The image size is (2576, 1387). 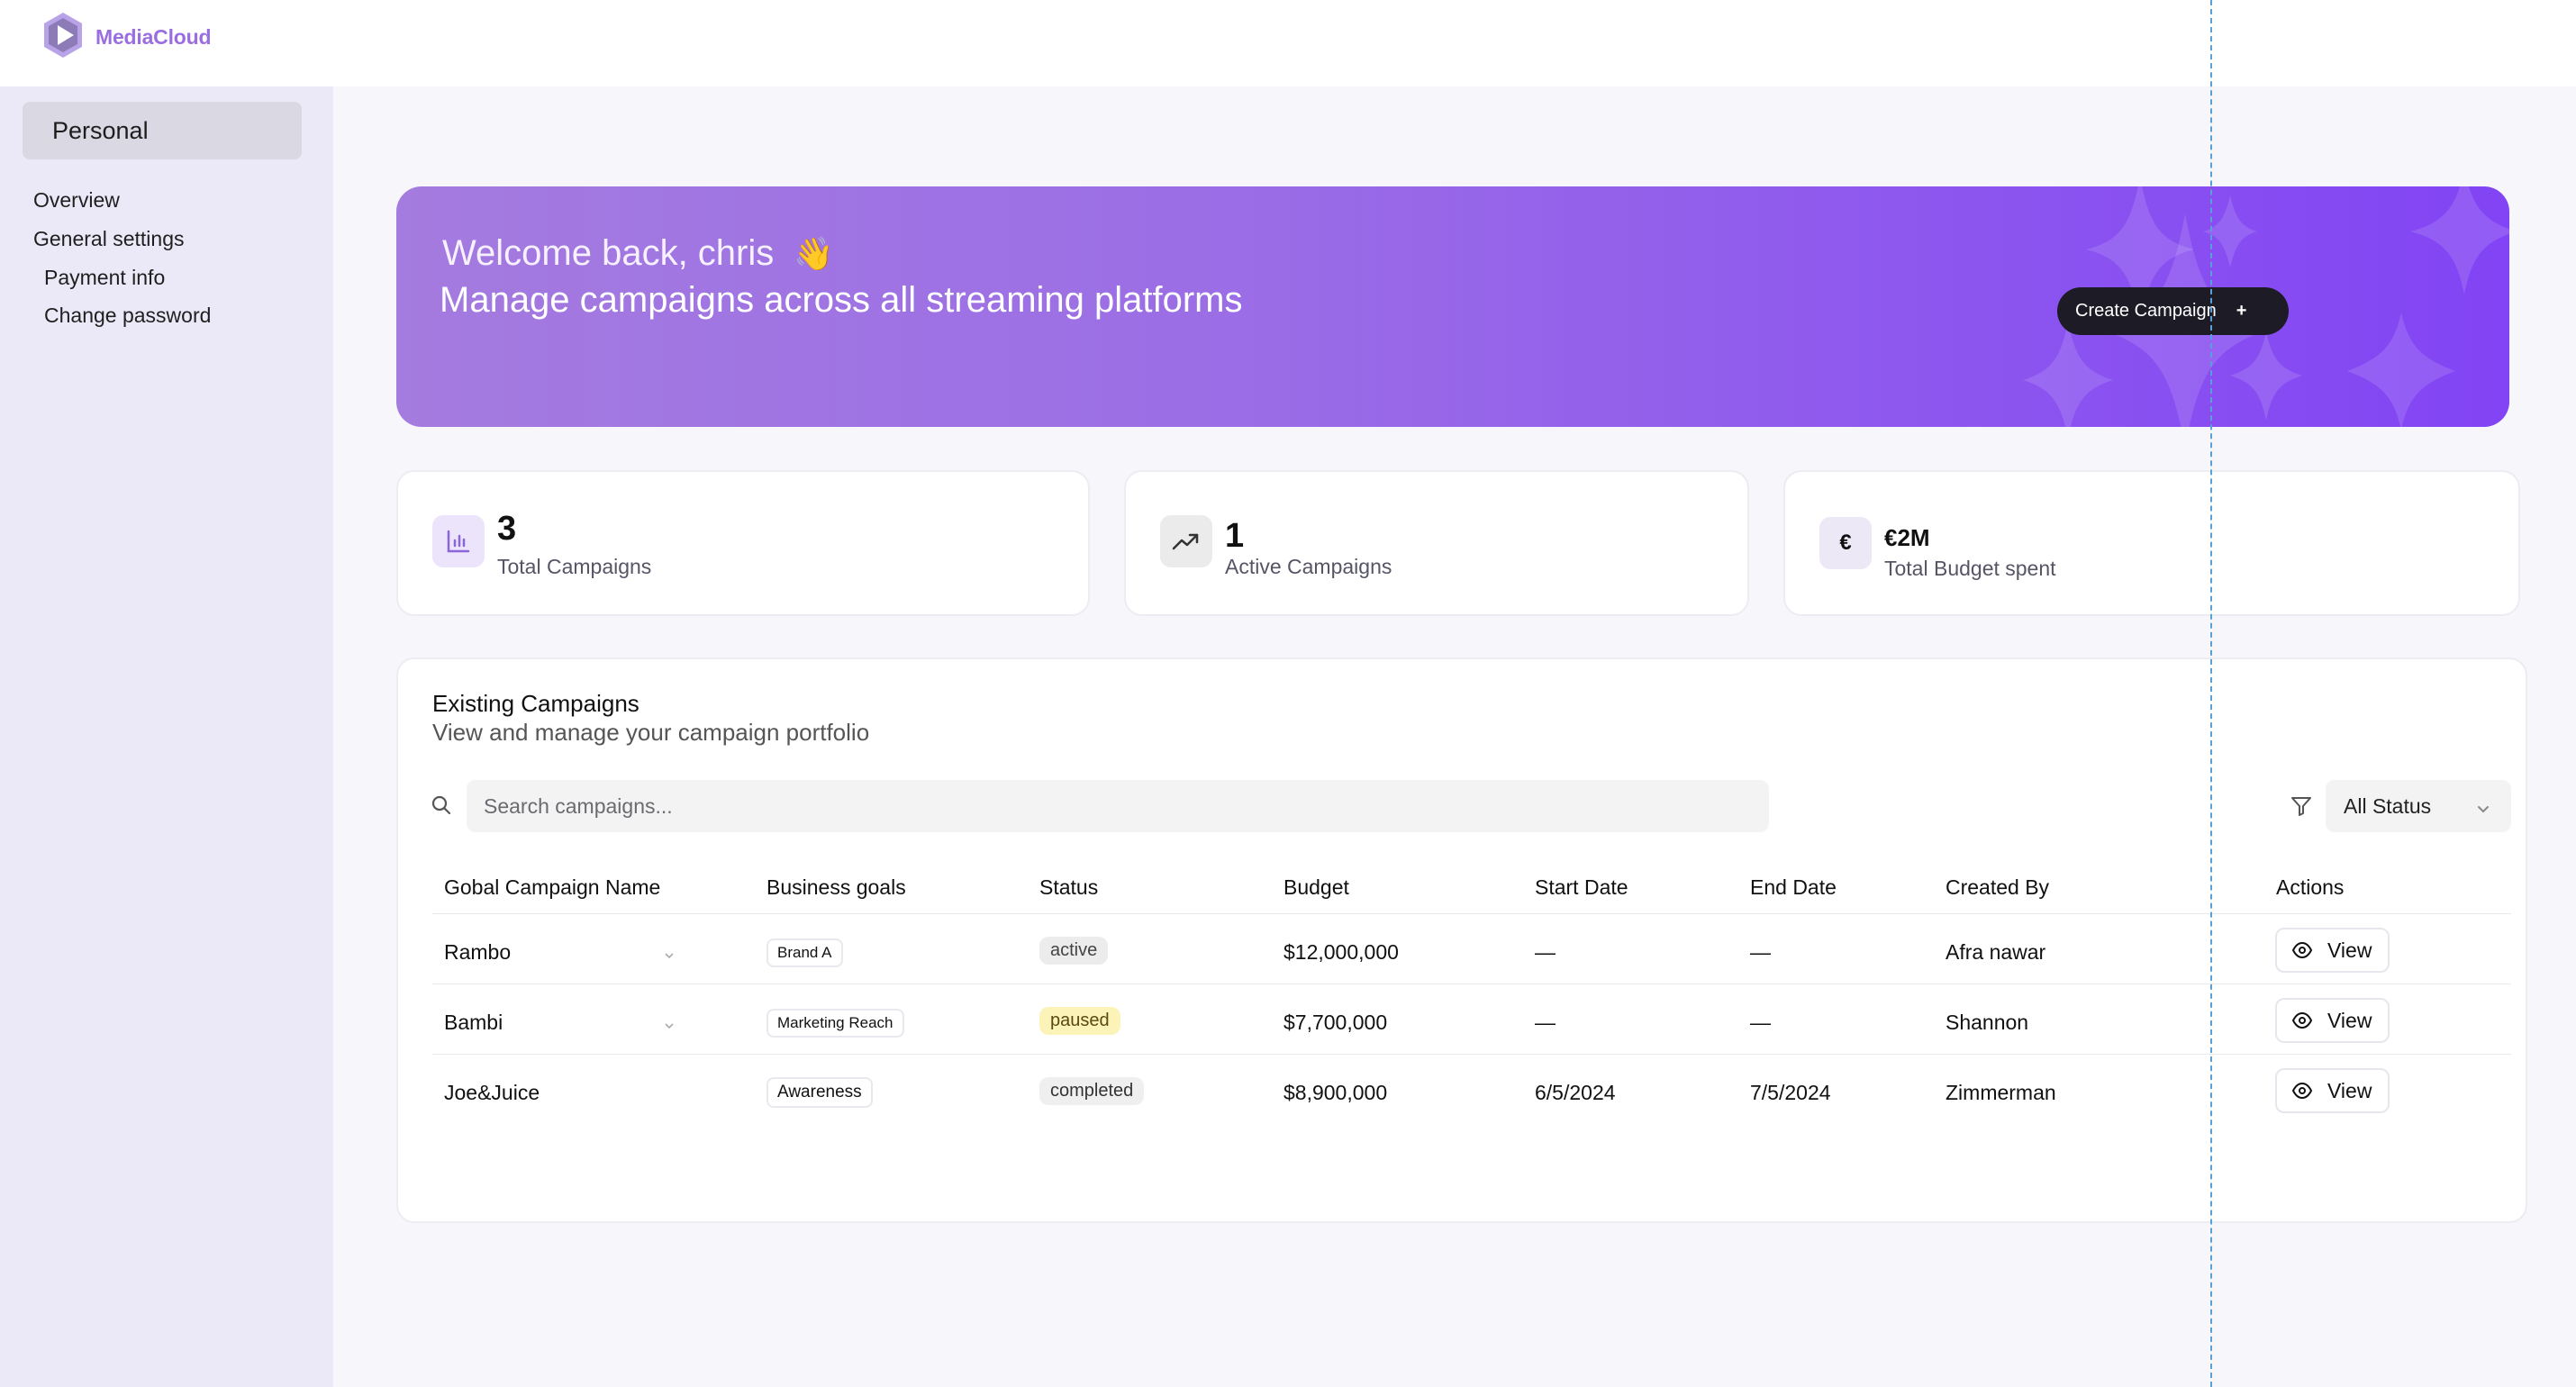 What do you see at coordinates (1235, 536) in the screenshot?
I see `stat-value: 1` at bounding box center [1235, 536].